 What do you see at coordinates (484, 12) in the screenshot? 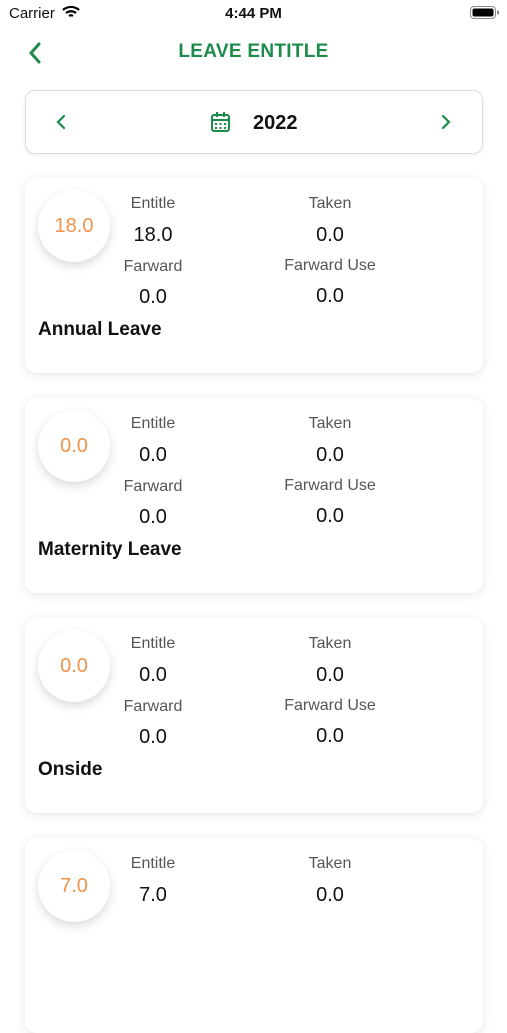
I see `battery-icon` at bounding box center [484, 12].